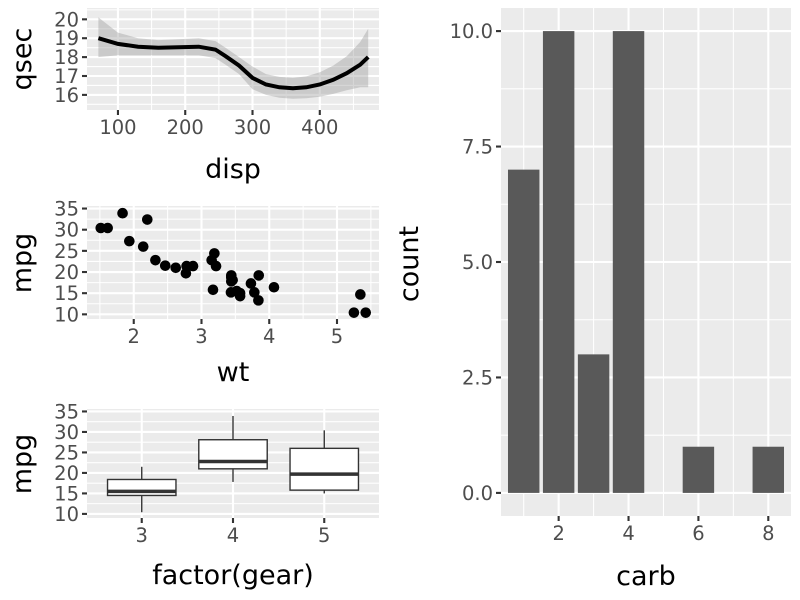  Describe the element at coordinates (66, 95) in the screenshot. I see `smooth-y-tick-label: 16` at that location.